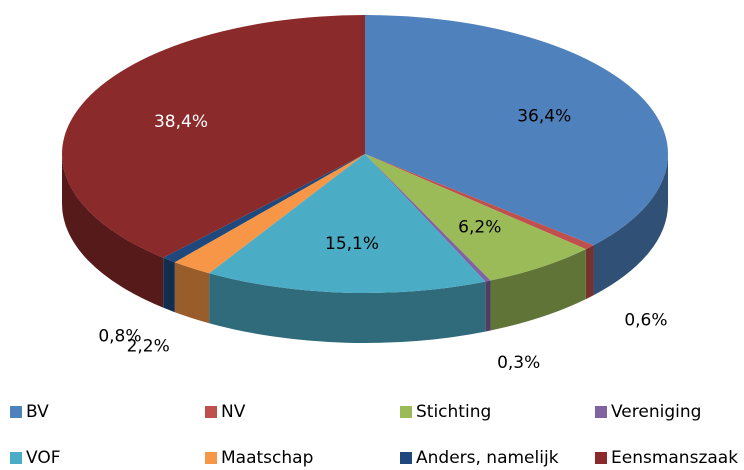 This screenshot has height=470, width=744. Describe the element at coordinates (233, 412) in the screenshot. I see `legend-label: NV` at that location.